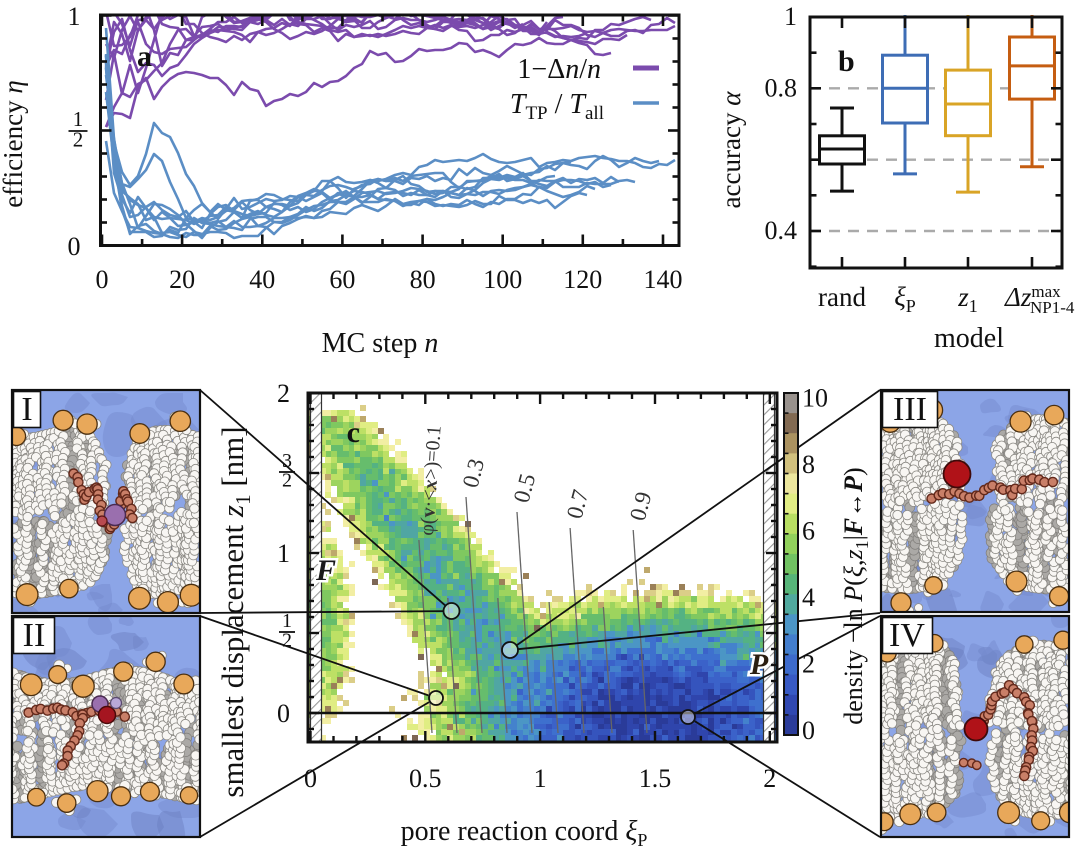 This screenshot has width=1080, height=853. What do you see at coordinates (325, 570) in the screenshot?
I see `svg-text: F` at bounding box center [325, 570].